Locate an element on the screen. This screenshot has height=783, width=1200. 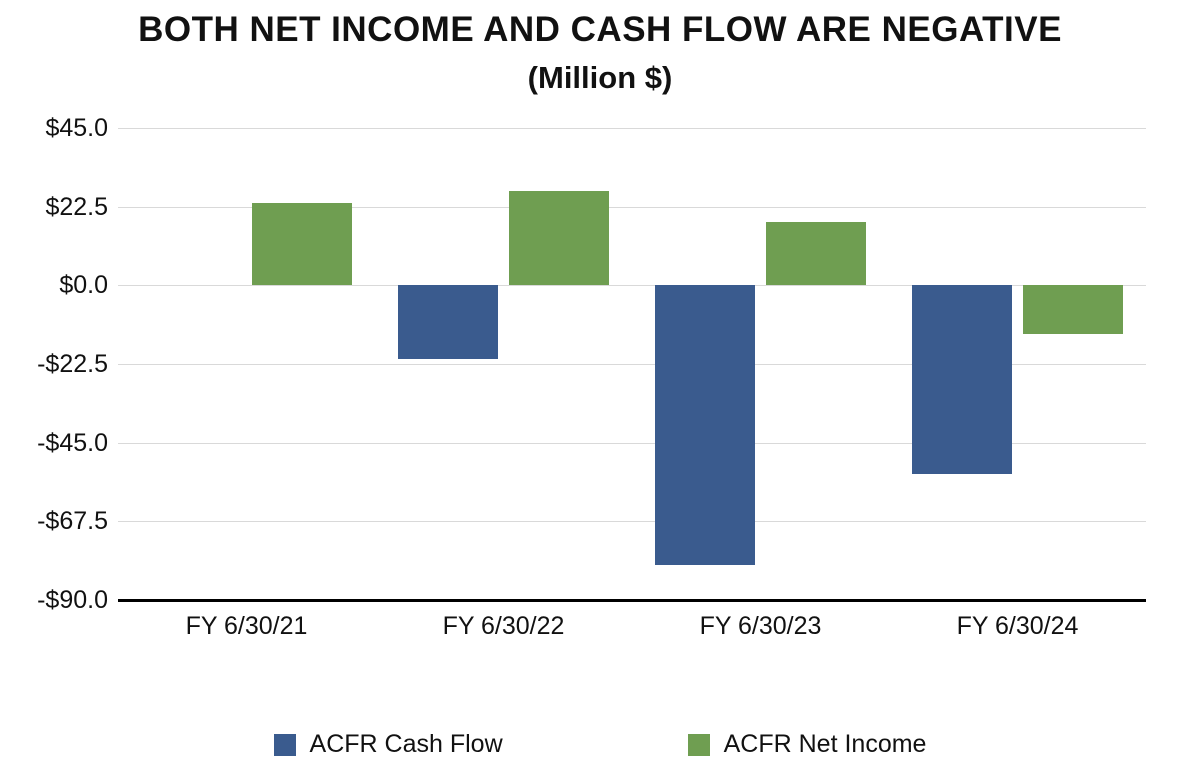
legend-item: ACFR Net Income is located at coordinates (807, 744).